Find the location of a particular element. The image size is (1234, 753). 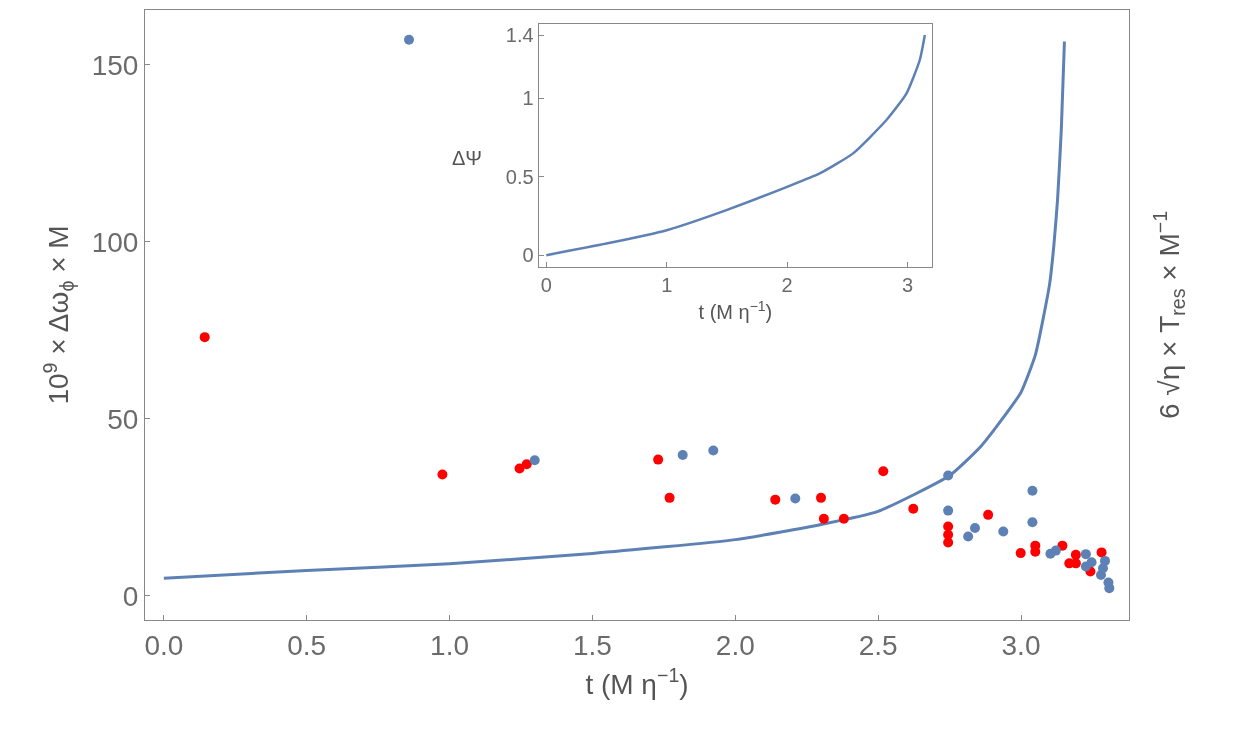

y-tick-label: 1 is located at coordinates (528, 98).